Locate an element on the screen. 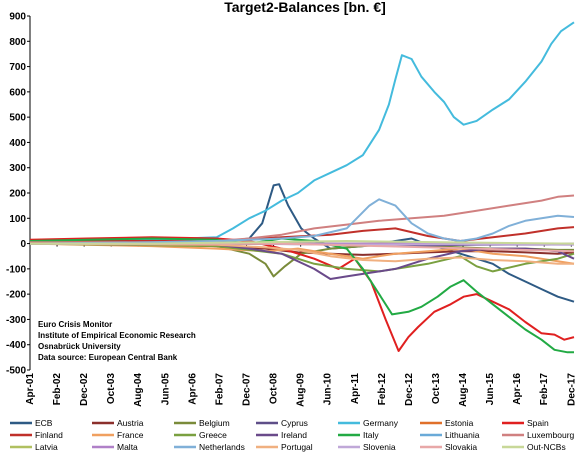  legend-label: Germany is located at coordinates (381, 423).